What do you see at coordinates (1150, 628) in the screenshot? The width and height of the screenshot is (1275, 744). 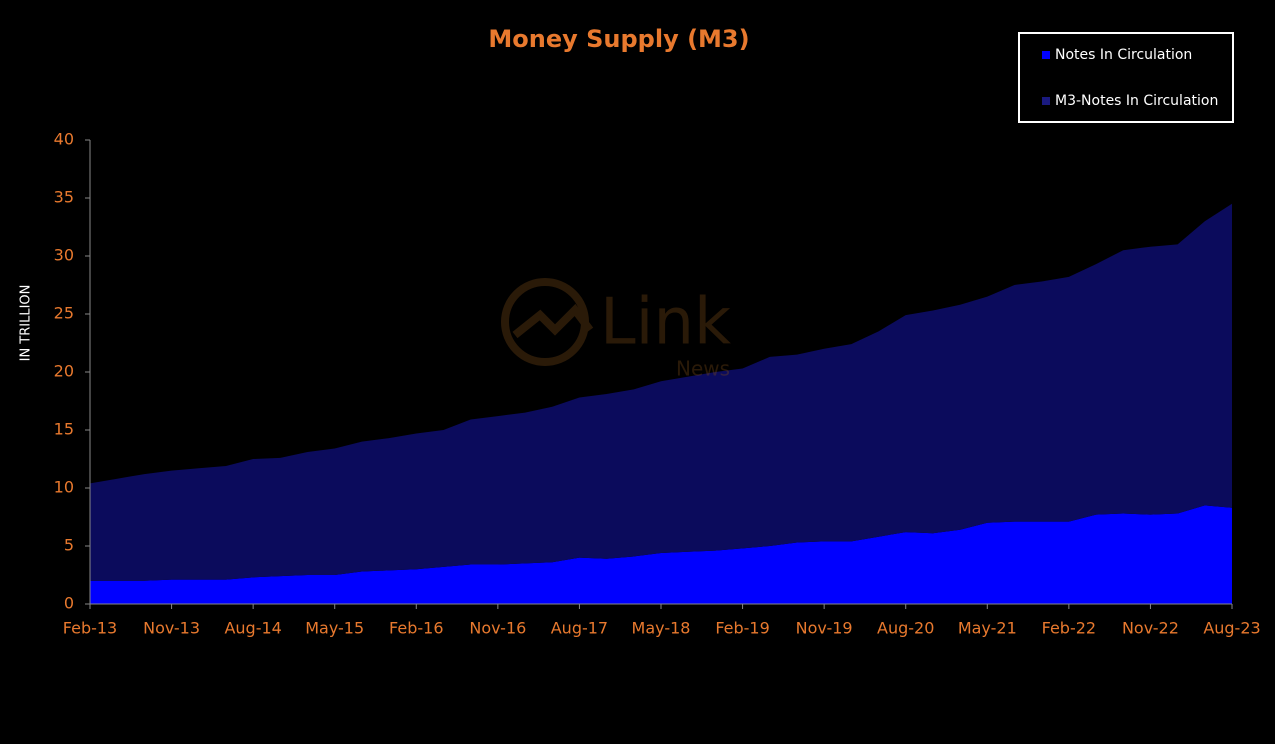 I see `x-tick-label: Nov-22` at bounding box center [1150, 628].